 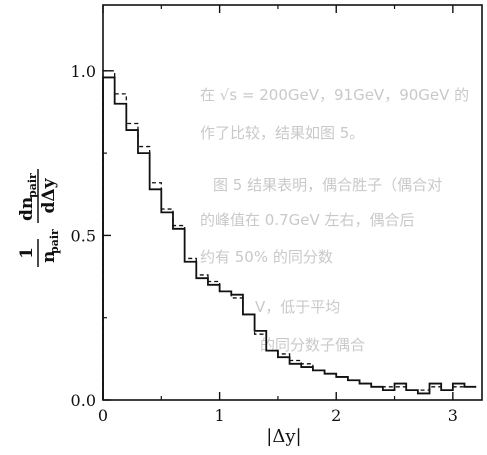 What do you see at coordinates (54, 241) in the screenshot?
I see `y-label-denominator-1-sub: pair` at bounding box center [54, 241].